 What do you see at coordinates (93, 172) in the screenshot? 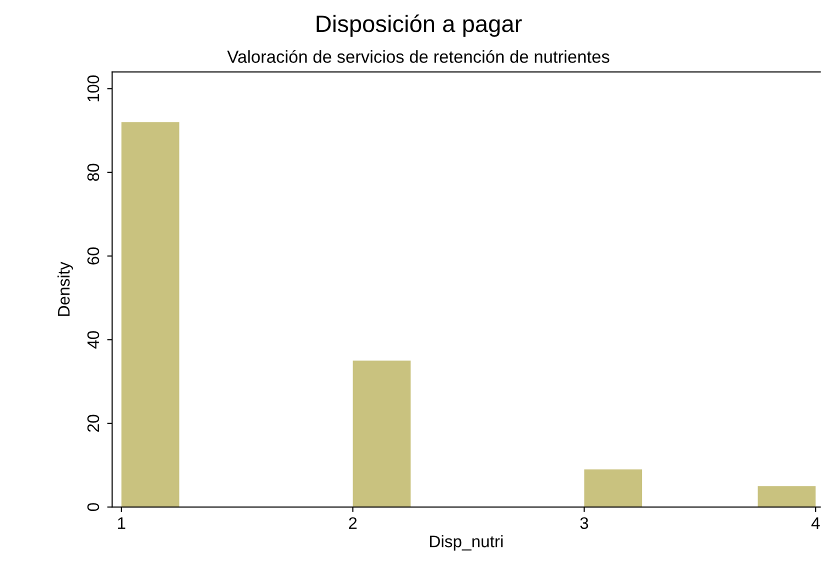
I see `y-tick-label: 80` at bounding box center [93, 172].